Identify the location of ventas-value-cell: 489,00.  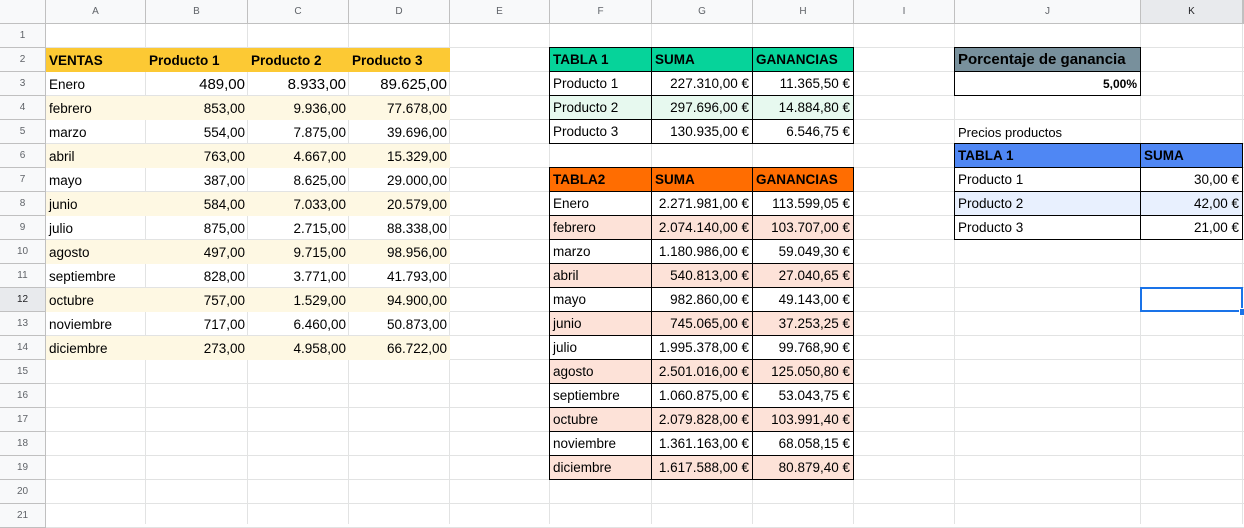
(222, 84).